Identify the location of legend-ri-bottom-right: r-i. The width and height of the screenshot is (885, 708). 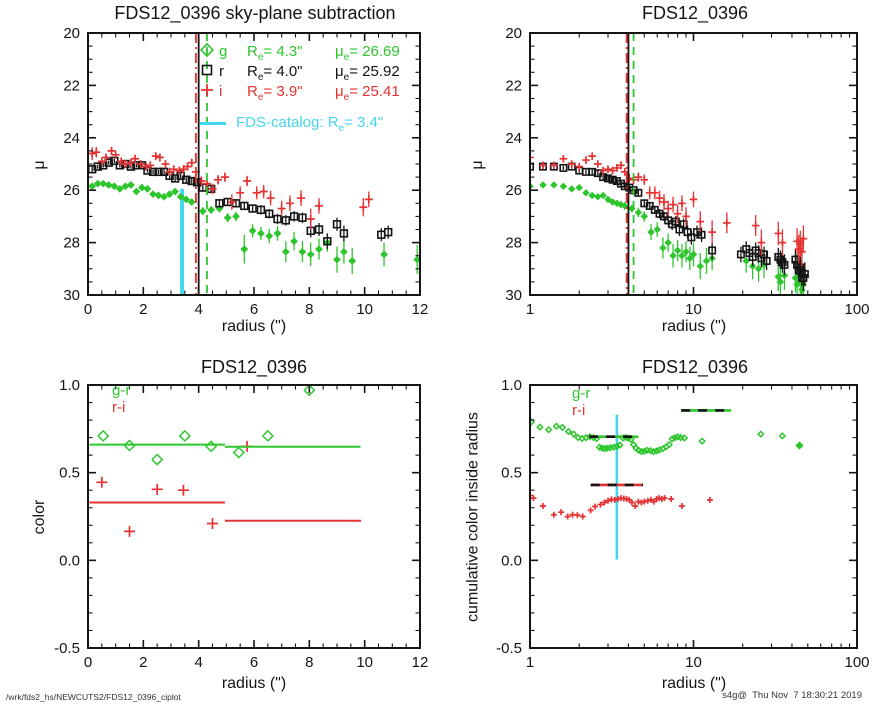
(579, 410).